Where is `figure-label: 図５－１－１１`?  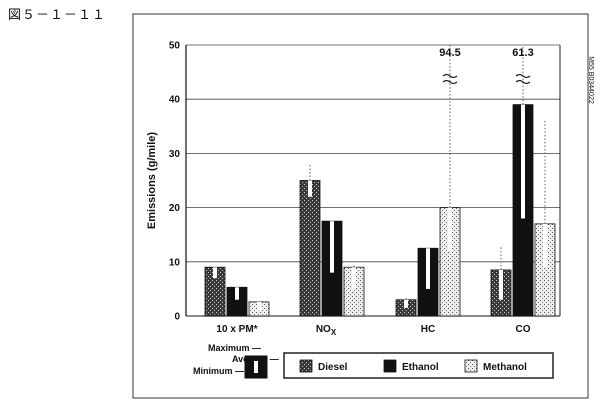
figure-label: 図５－１－１１ is located at coordinates (57, 15).